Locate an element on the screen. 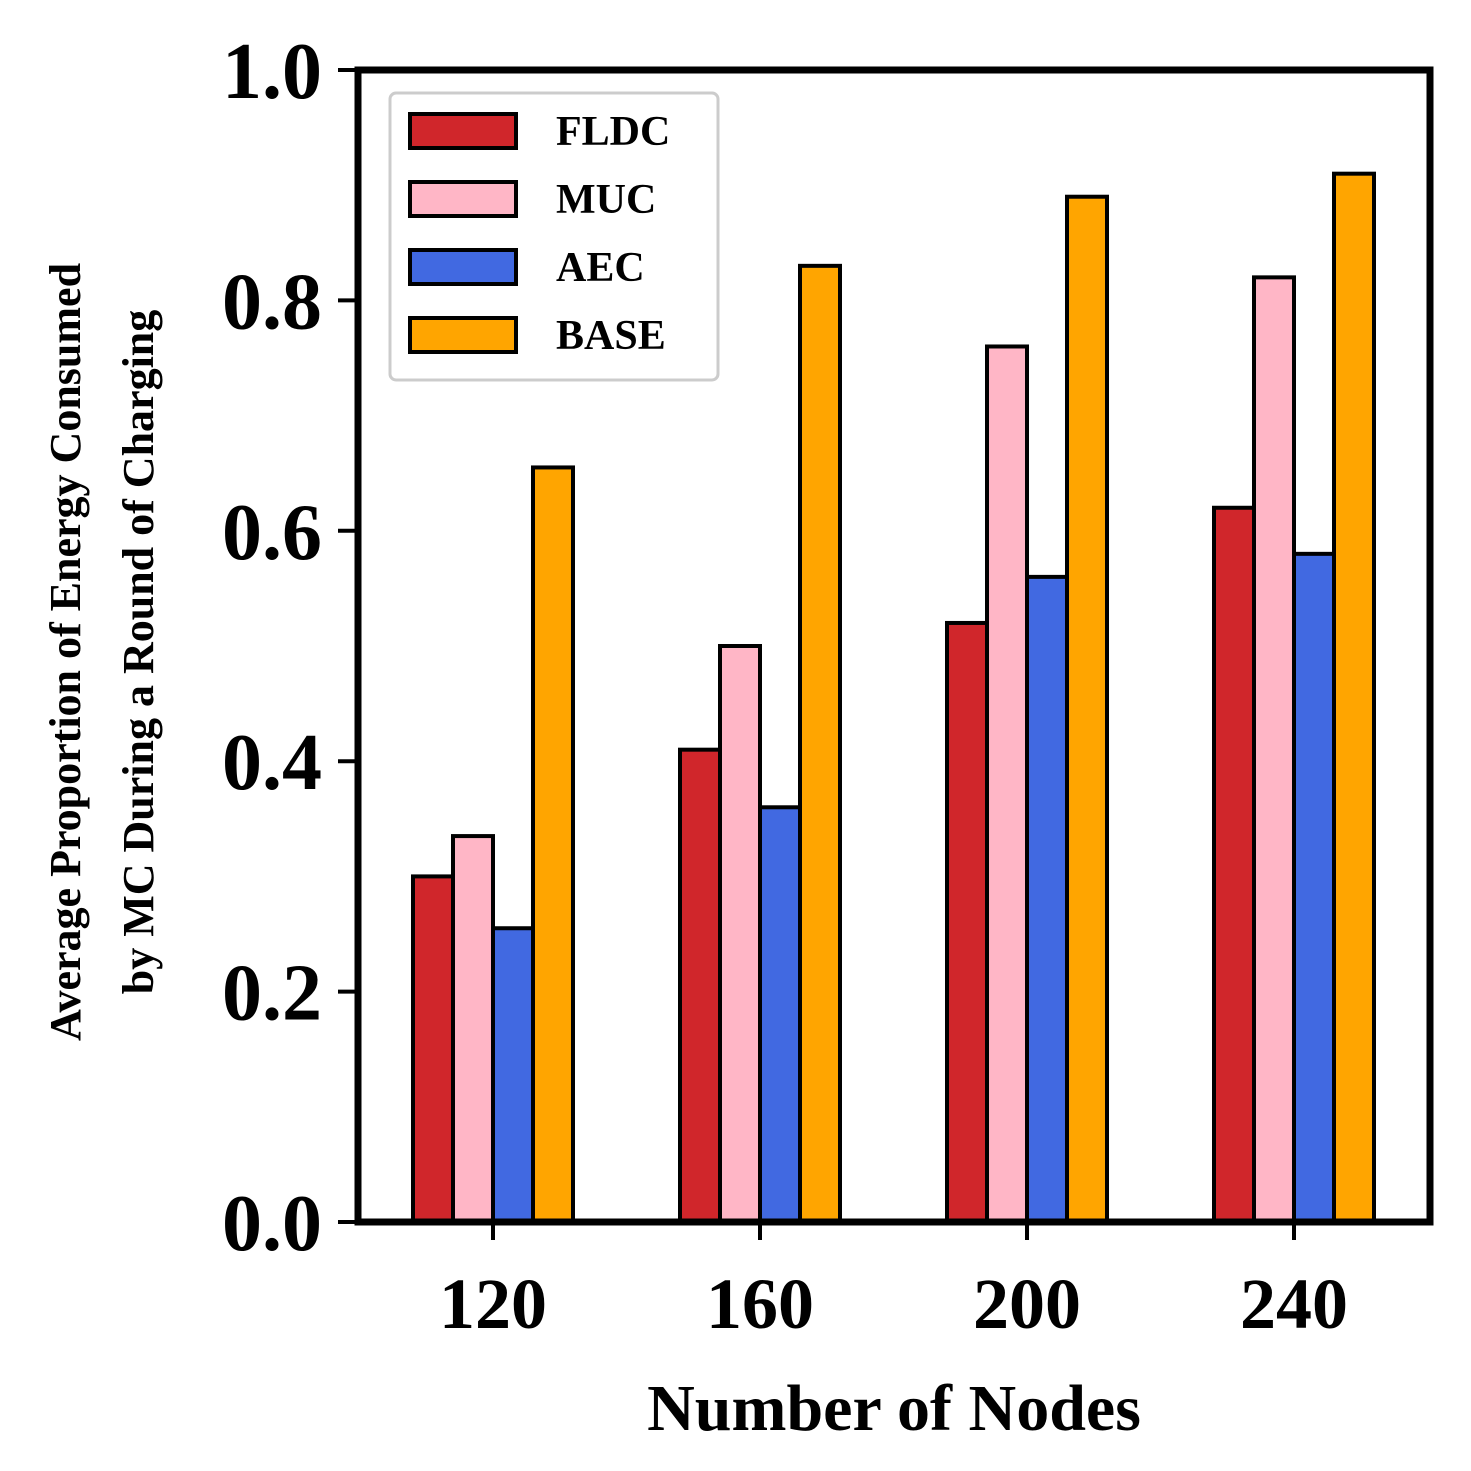 Image resolution: width=1471 pixels, height=1471 pixels. legend-swatch-base is located at coordinates (463, 335).